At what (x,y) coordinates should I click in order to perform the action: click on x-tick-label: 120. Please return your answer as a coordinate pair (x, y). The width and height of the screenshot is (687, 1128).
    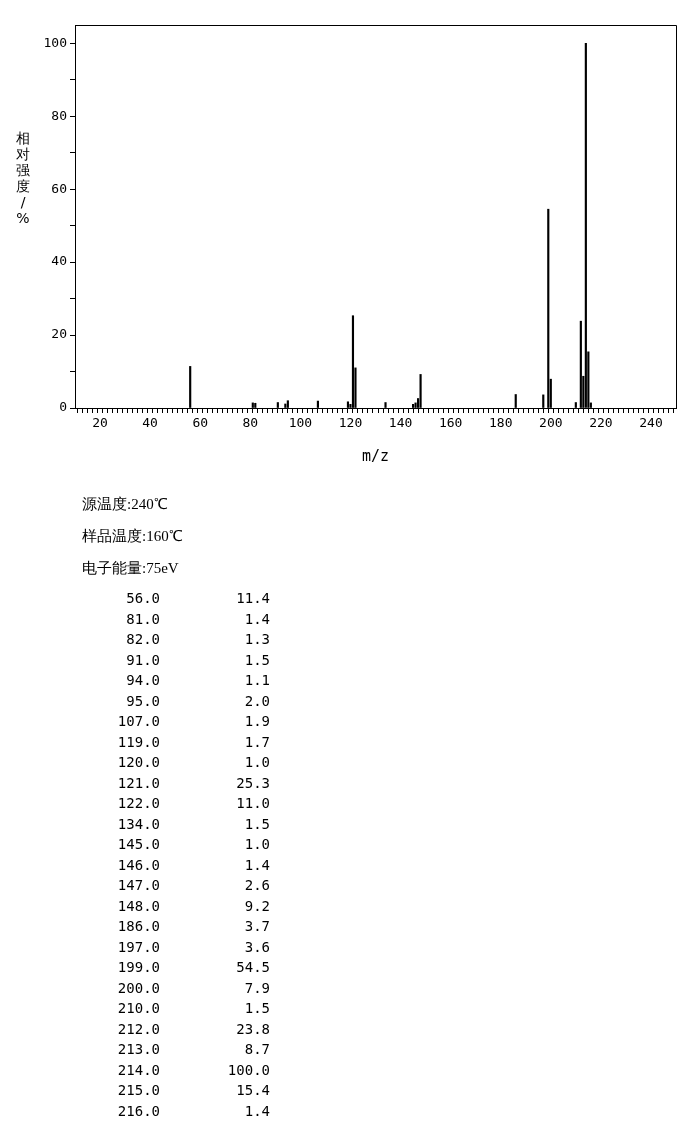
    Looking at the image, I should click on (350, 423).